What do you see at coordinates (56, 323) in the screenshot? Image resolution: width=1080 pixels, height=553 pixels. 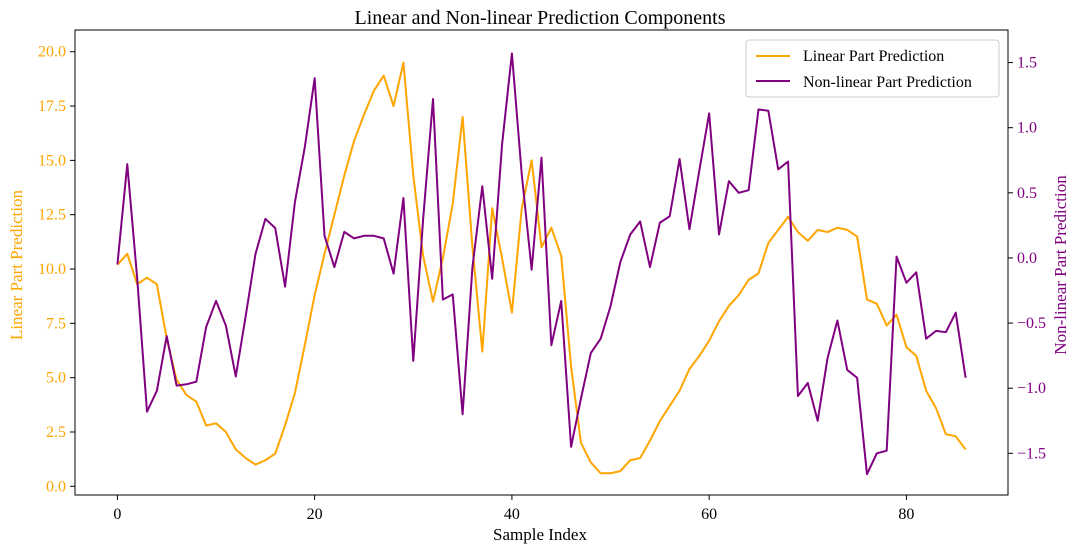 I see `y-left-tick-label: 7.5` at bounding box center [56, 323].